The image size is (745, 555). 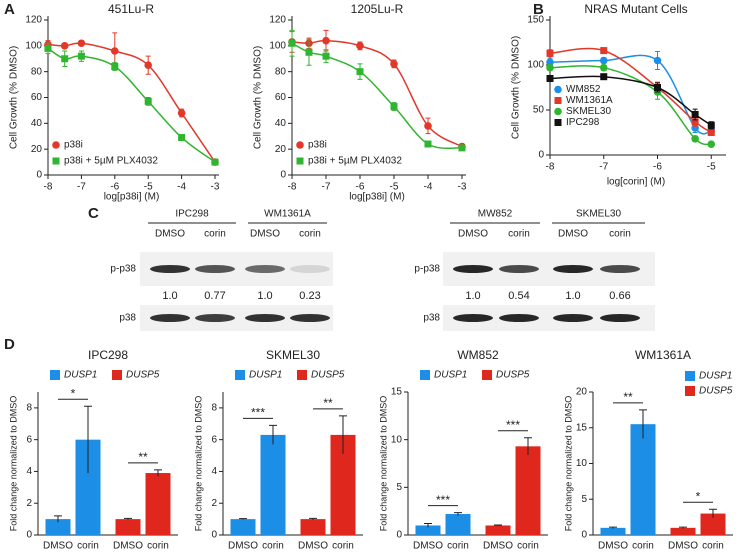 What do you see at coordinates (572, 296) in the screenshot?
I see `band-quant: 1.0` at bounding box center [572, 296].